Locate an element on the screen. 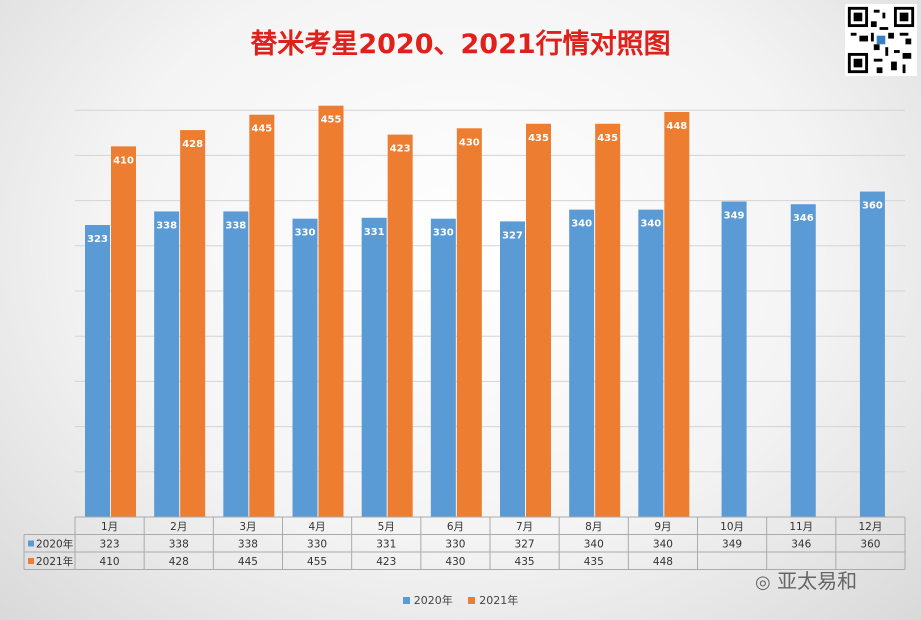  legend-label: 2021年 is located at coordinates (499, 600).